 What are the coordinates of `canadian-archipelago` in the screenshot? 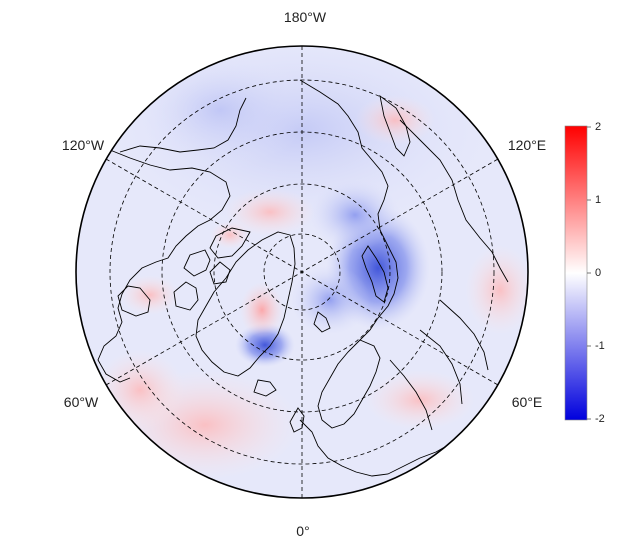 It's located at (212, 269).